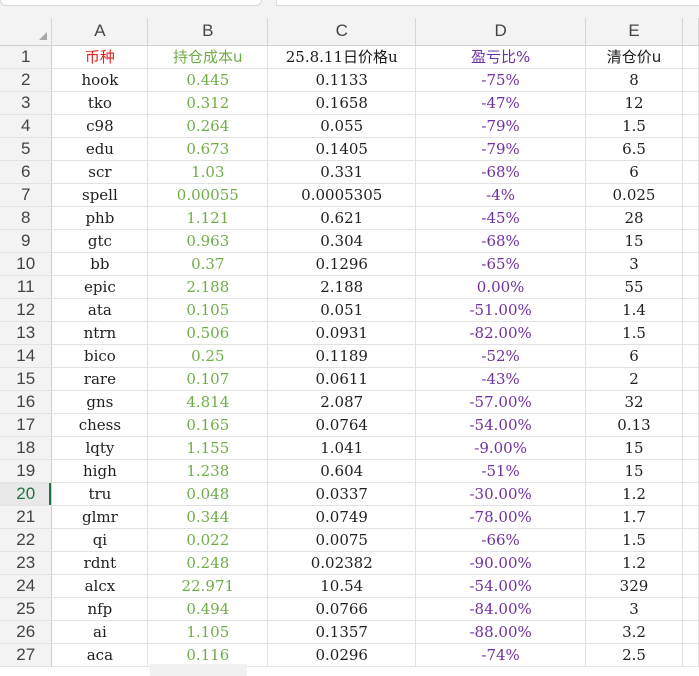 Image resolution: width=699 pixels, height=676 pixels. Describe the element at coordinates (26, 448) in the screenshot. I see `row-number: 18` at that location.